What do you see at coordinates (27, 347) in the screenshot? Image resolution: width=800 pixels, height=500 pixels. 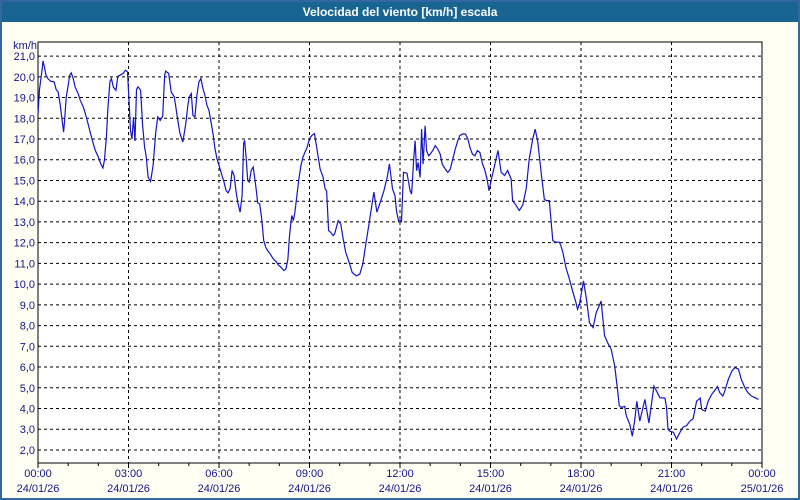 I see `y-axis-label: 7,0` at bounding box center [27, 347].